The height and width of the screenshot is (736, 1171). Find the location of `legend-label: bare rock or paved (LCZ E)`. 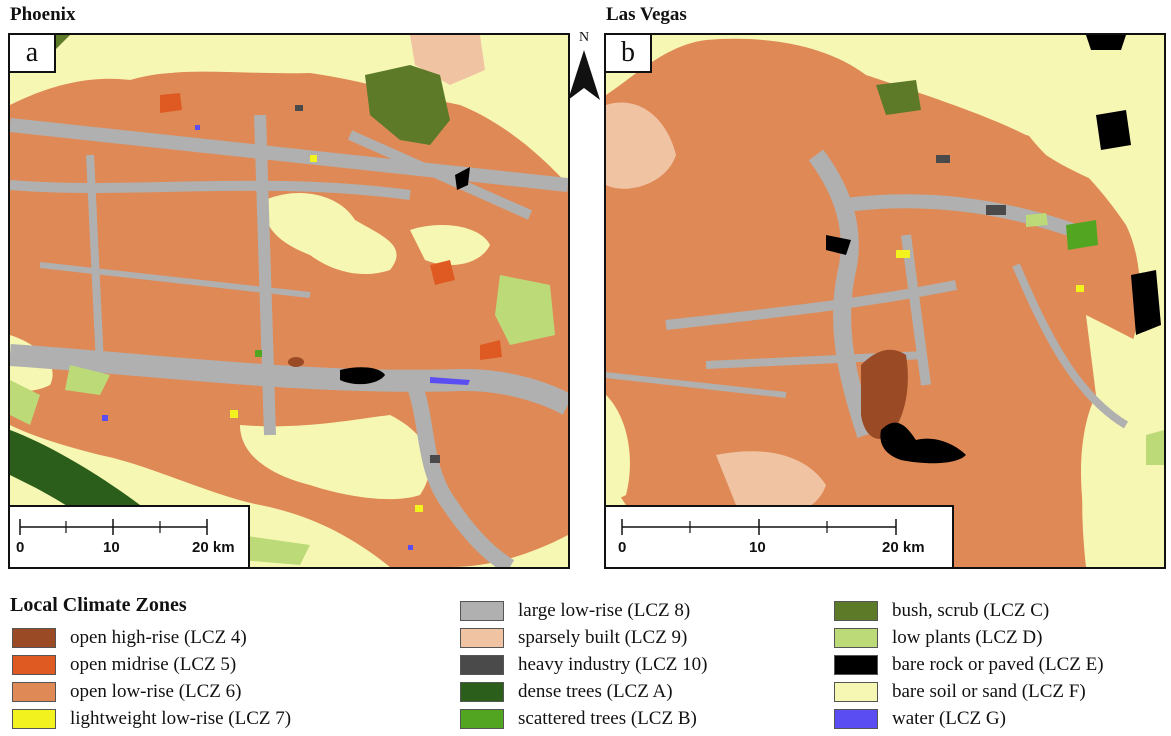

legend-label: bare rock or paved (LCZ E) is located at coordinates (998, 664).